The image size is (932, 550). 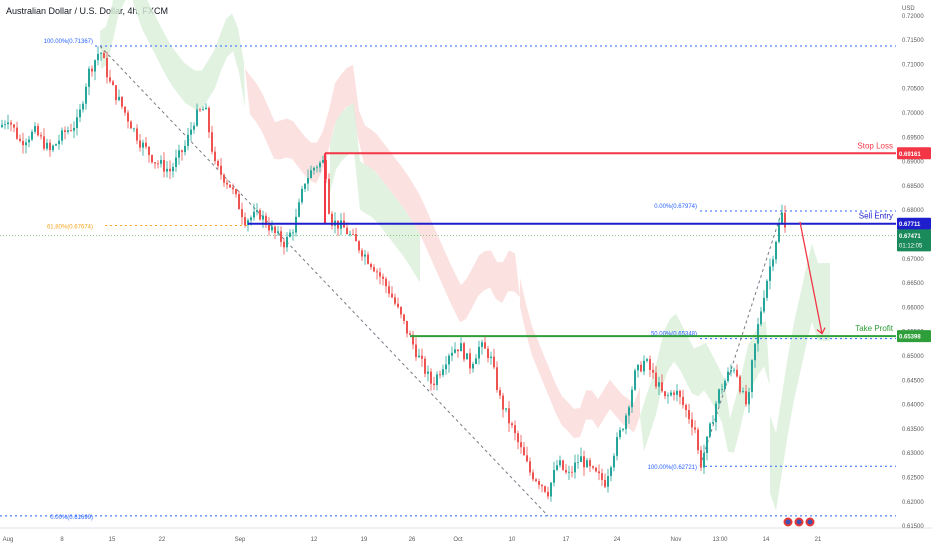 What do you see at coordinates (364, 540) in the screenshot?
I see `time-tick-label: 19` at bounding box center [364, 540].